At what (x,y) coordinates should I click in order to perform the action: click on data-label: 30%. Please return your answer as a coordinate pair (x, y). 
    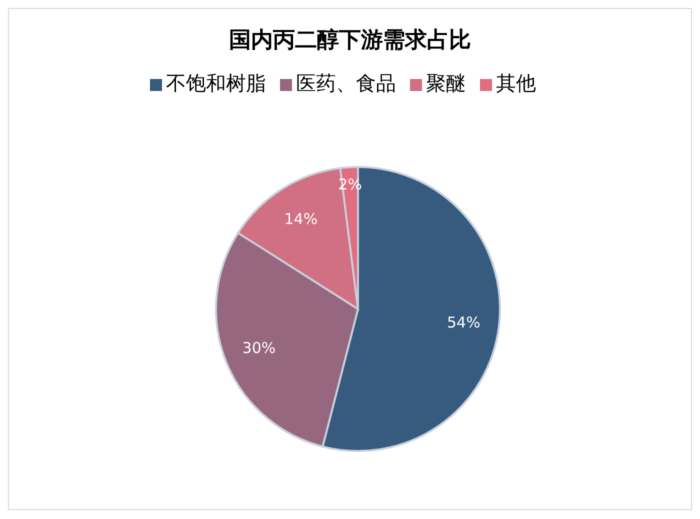
    Looking at the image, I should click on (259, 348).